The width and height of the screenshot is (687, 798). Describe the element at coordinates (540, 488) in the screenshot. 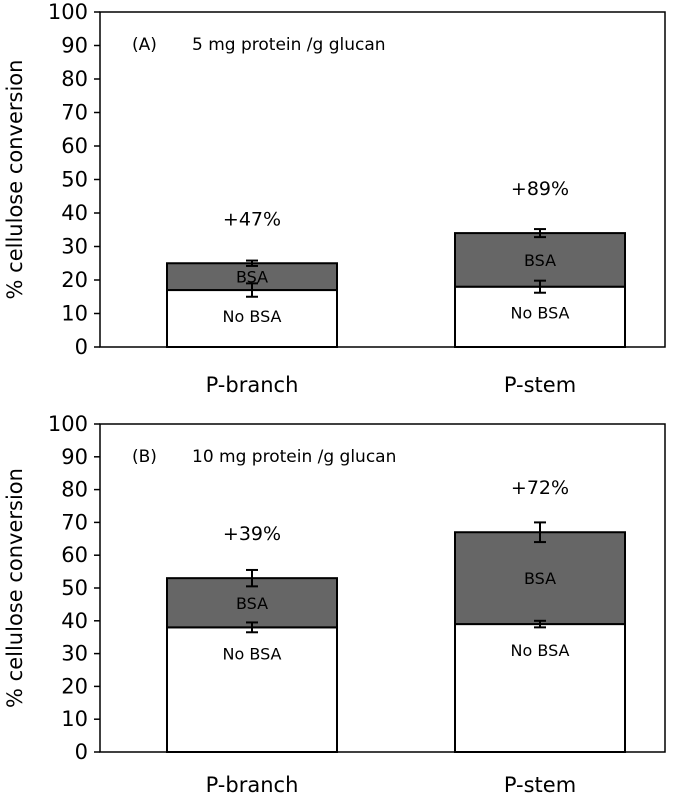

I see `increase-label: +72%` at that location.